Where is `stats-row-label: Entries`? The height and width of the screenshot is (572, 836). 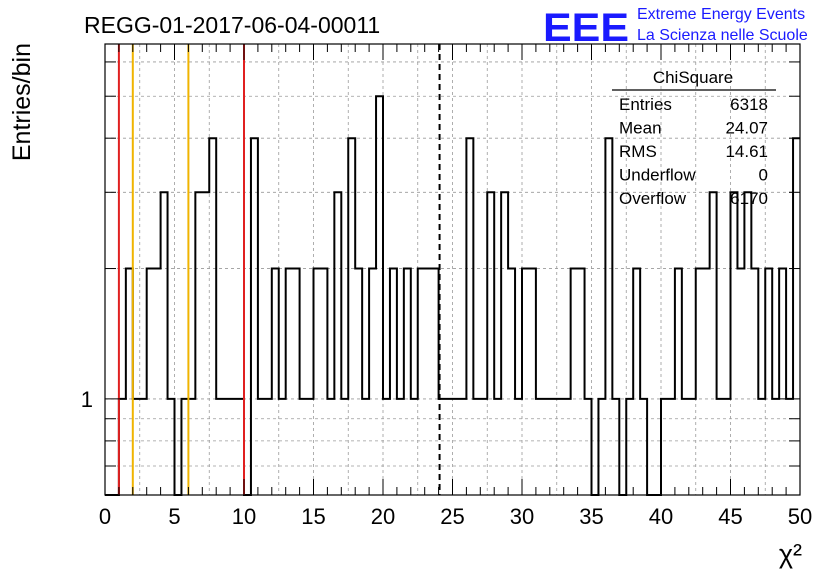
stats-row-label: Entries is located at coordinates (645, 104).